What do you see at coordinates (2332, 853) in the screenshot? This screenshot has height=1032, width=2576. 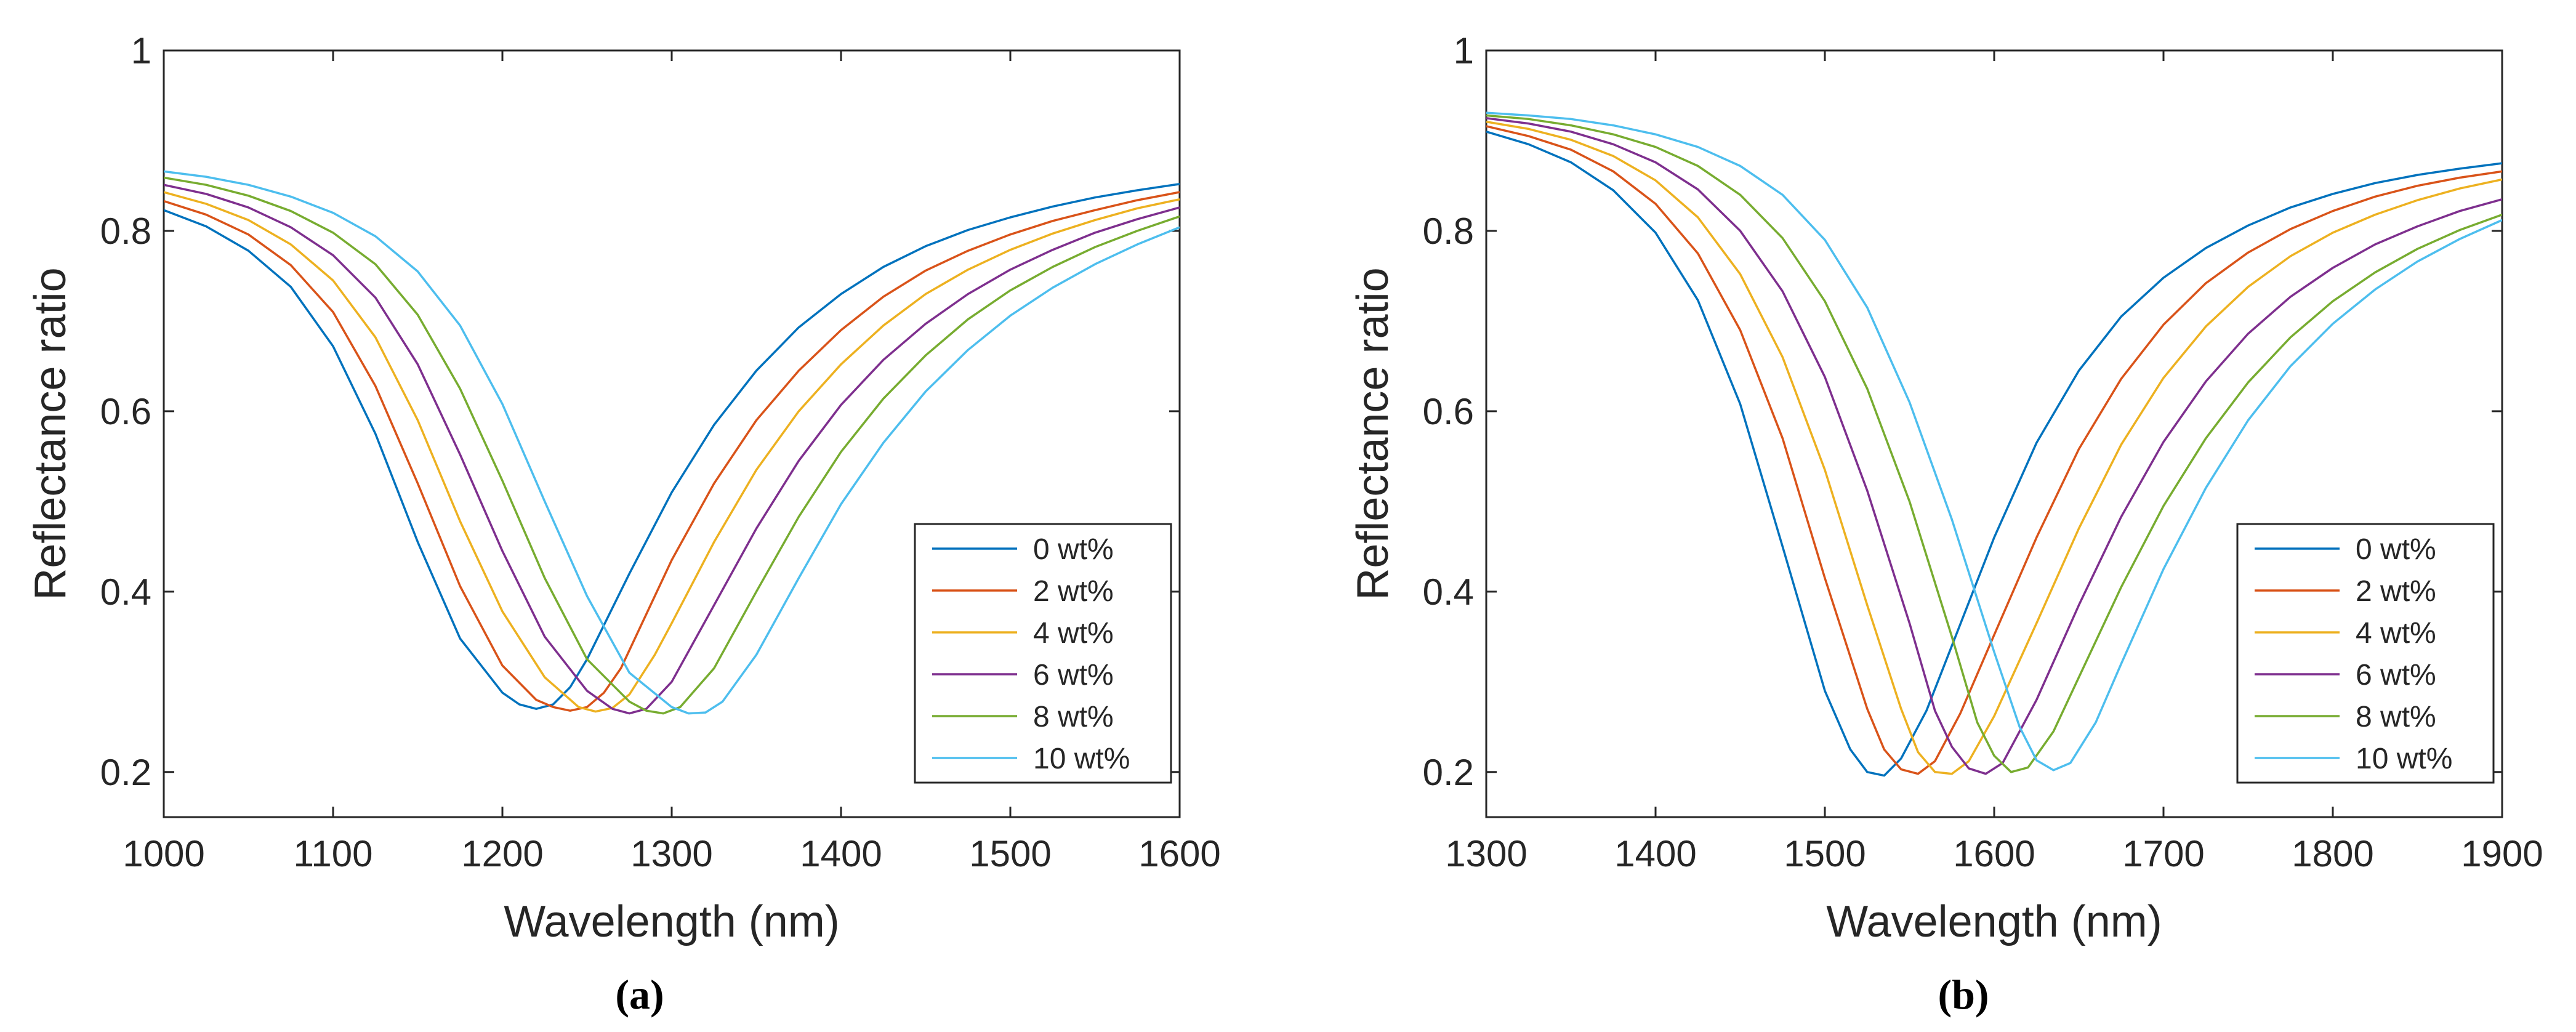 I see `x-tick-label: 1800` at bounding box center [2332, 853].